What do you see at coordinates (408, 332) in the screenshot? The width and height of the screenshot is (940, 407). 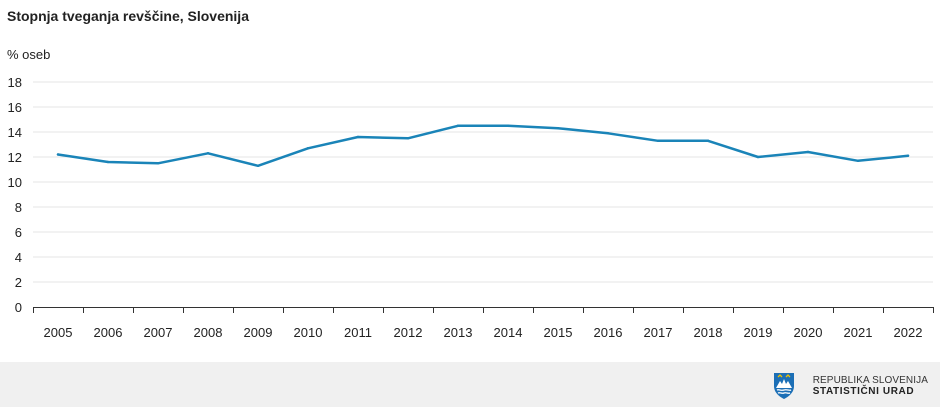 I see `x-tick-label-2012: 2012` at bounding box center [408, 332].